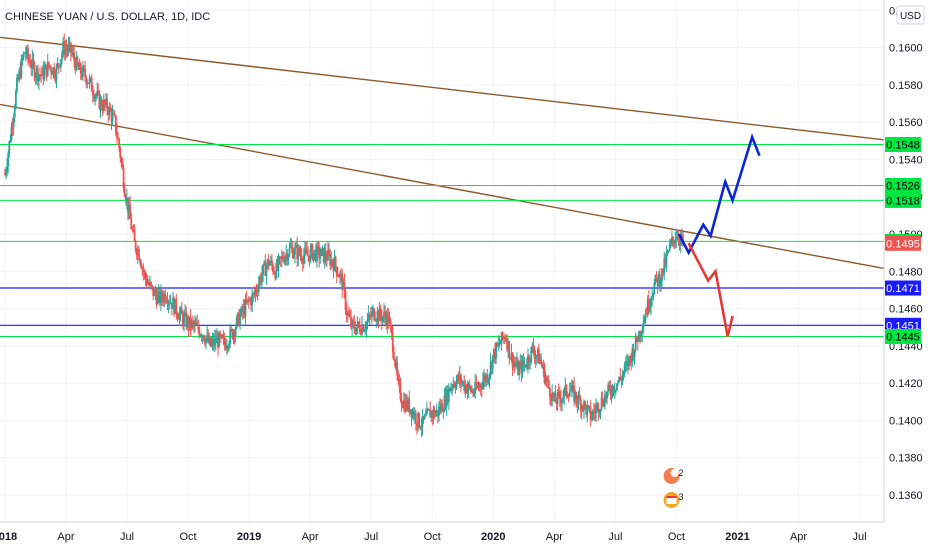 This screenshot has height=550, width=932. I want to click on currency-label: USD, so click(910, 16).